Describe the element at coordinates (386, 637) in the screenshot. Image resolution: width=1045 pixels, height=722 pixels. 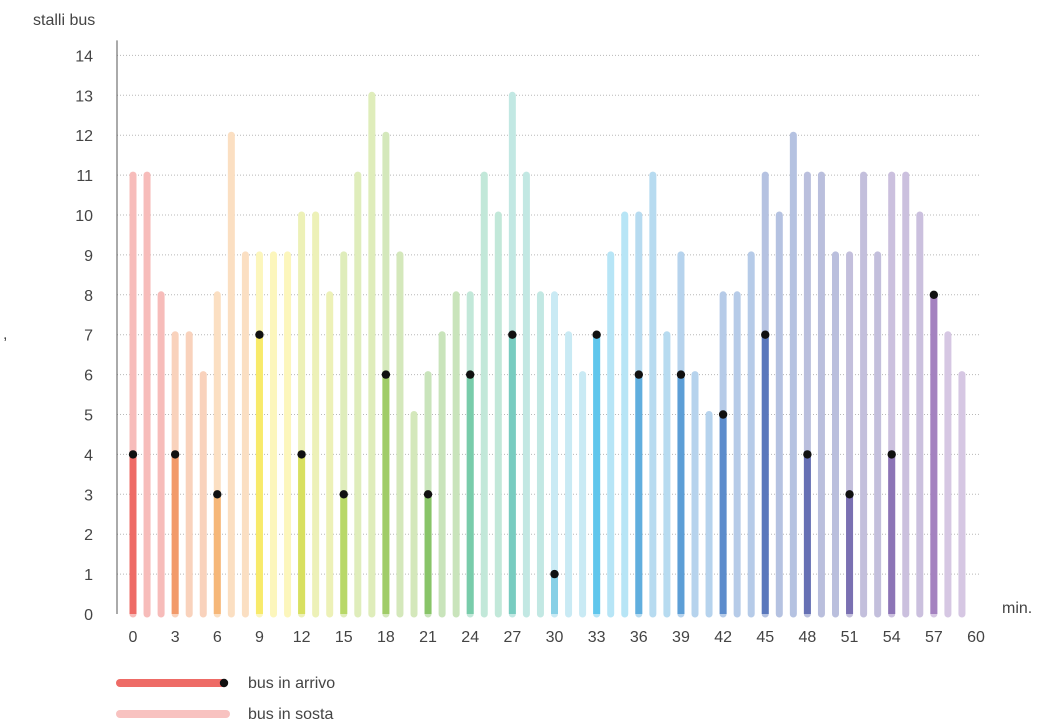
I see `x-tick-label: 18` at that location.